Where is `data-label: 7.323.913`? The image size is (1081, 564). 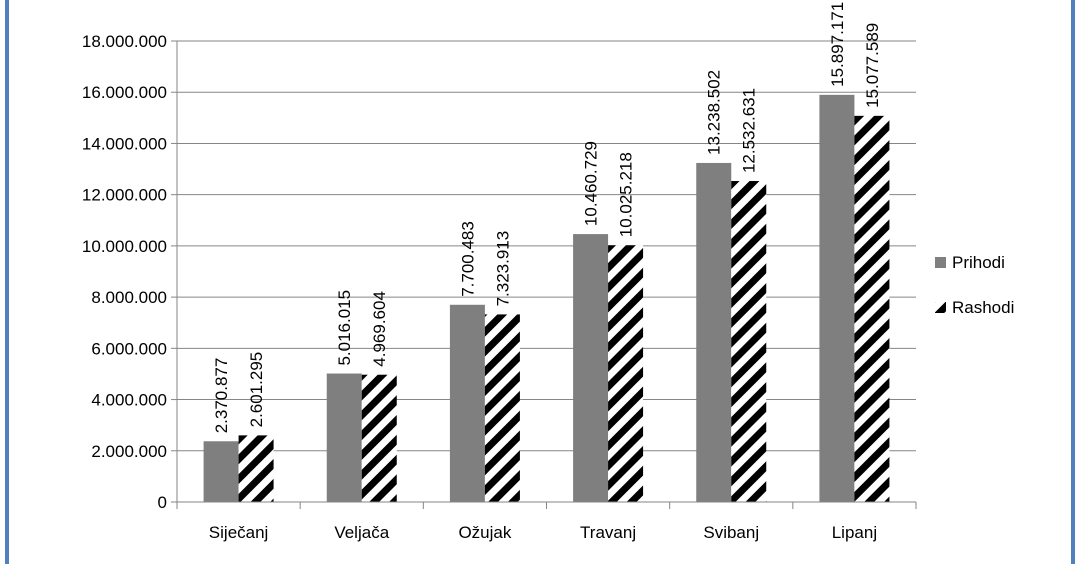
data-label: 7.323.913 is located at coordinates (502, 269).